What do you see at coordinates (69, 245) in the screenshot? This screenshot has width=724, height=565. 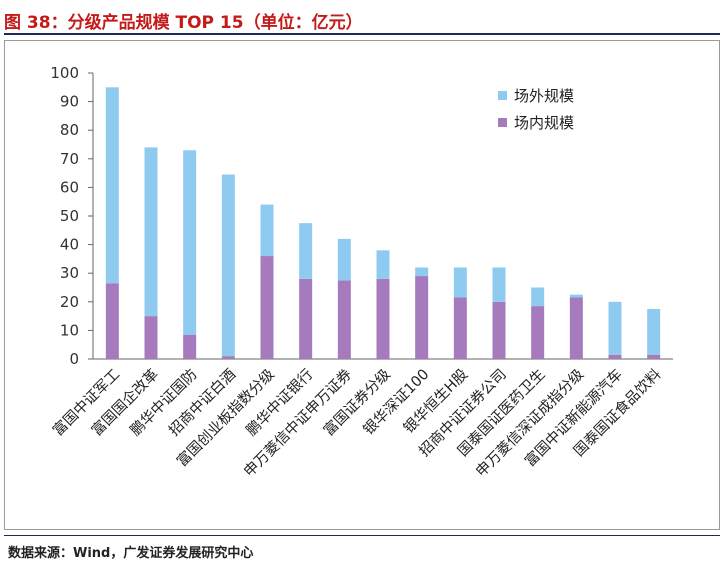 I see `y-tick-label: 40` at bounding box center [69, 245].